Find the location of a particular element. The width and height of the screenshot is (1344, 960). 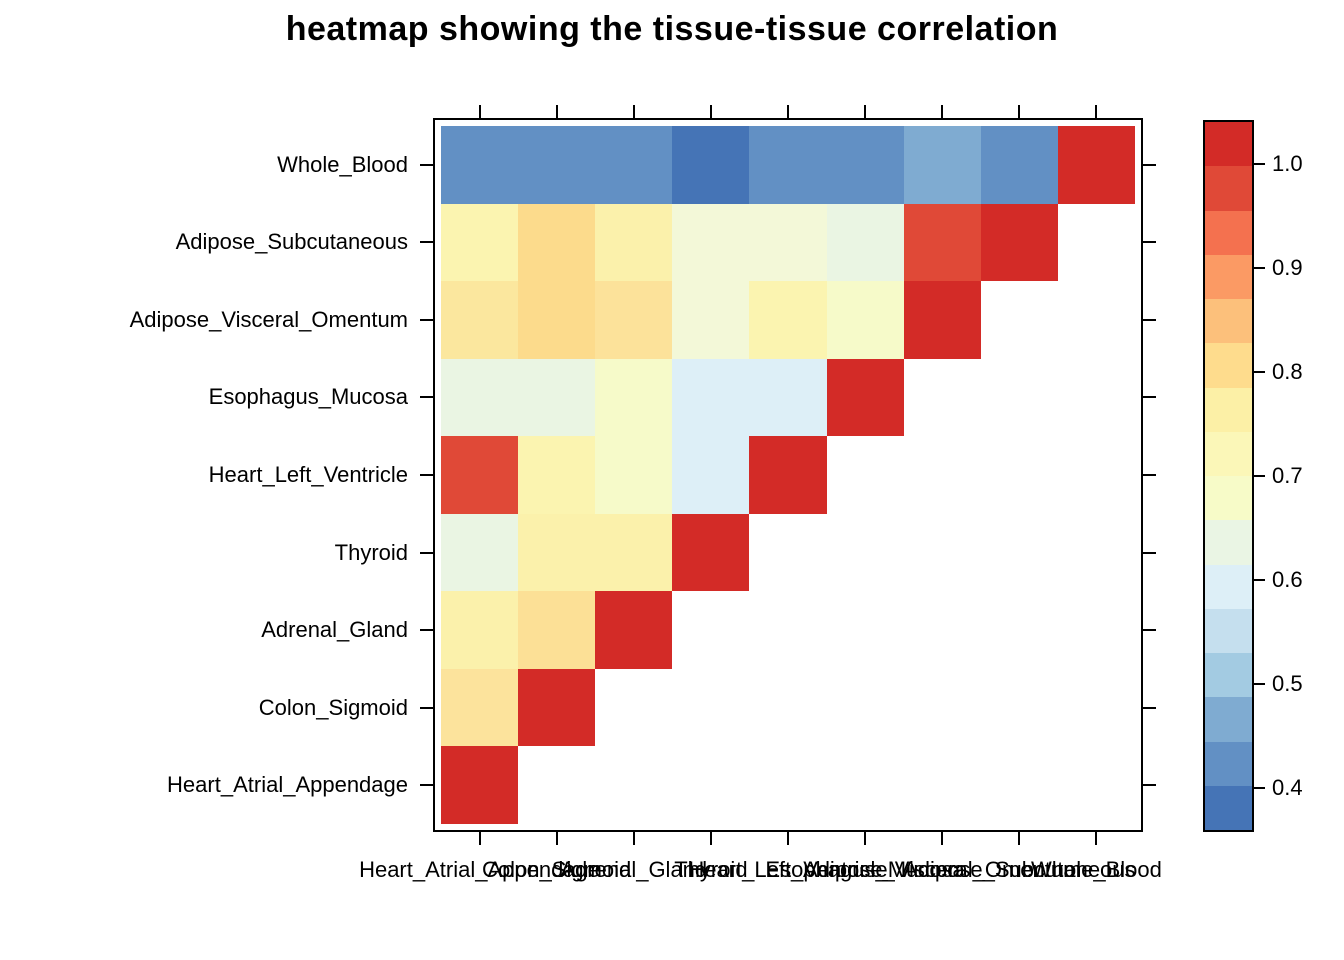

x-axis-label: Adrenal_Gland is located at coordinates (634, 869).